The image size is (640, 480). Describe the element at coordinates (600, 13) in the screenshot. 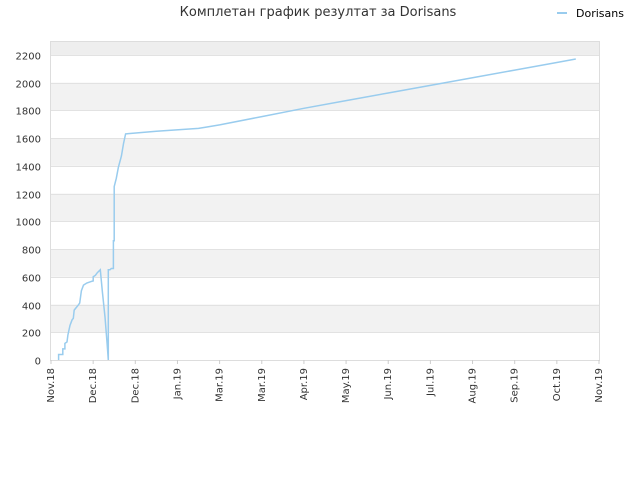

I see `legend-label: Dorisans` at that location.